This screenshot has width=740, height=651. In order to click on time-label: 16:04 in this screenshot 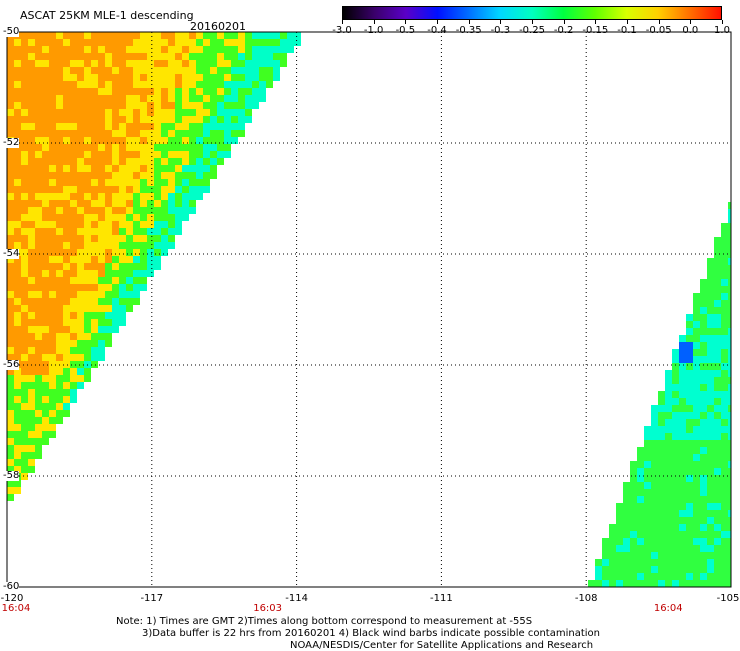, I will do `click(16, 608)`.